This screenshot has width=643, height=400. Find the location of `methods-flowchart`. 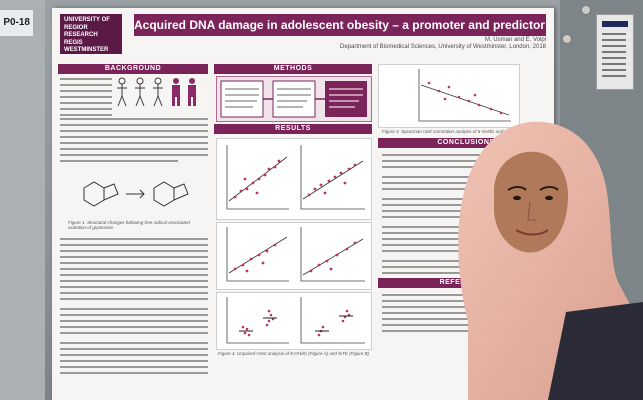

methods-flowchart is located at coordinates (294, 99).